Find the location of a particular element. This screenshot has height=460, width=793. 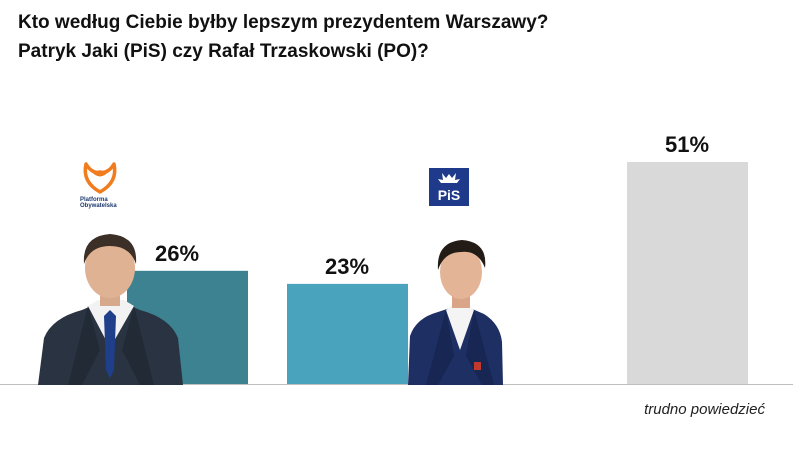

trzaskowski-photo is located at coordinates (110, 309).